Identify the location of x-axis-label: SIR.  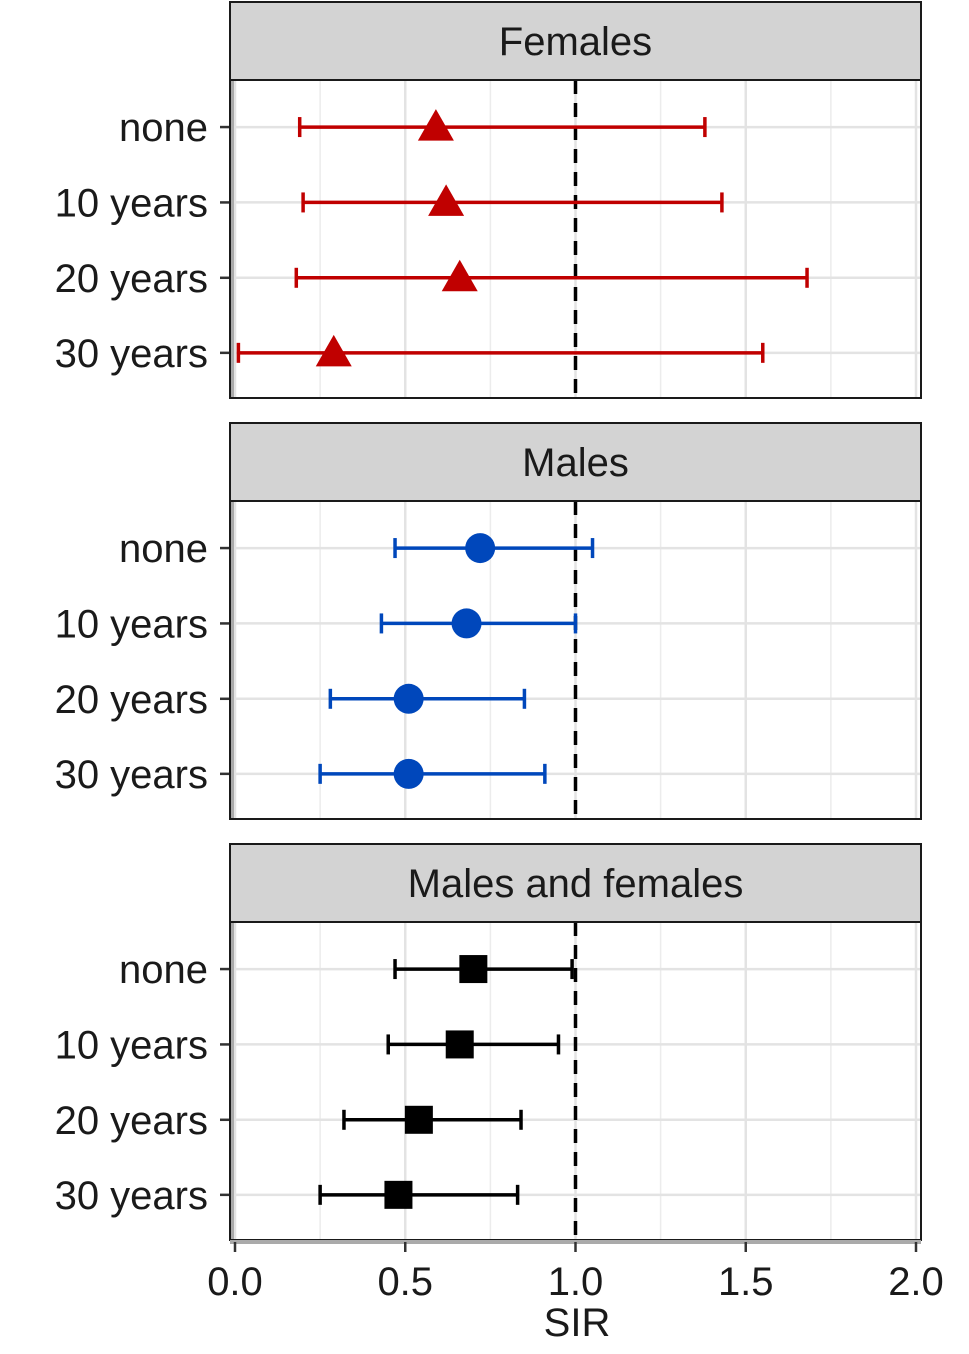
(577, 1323).